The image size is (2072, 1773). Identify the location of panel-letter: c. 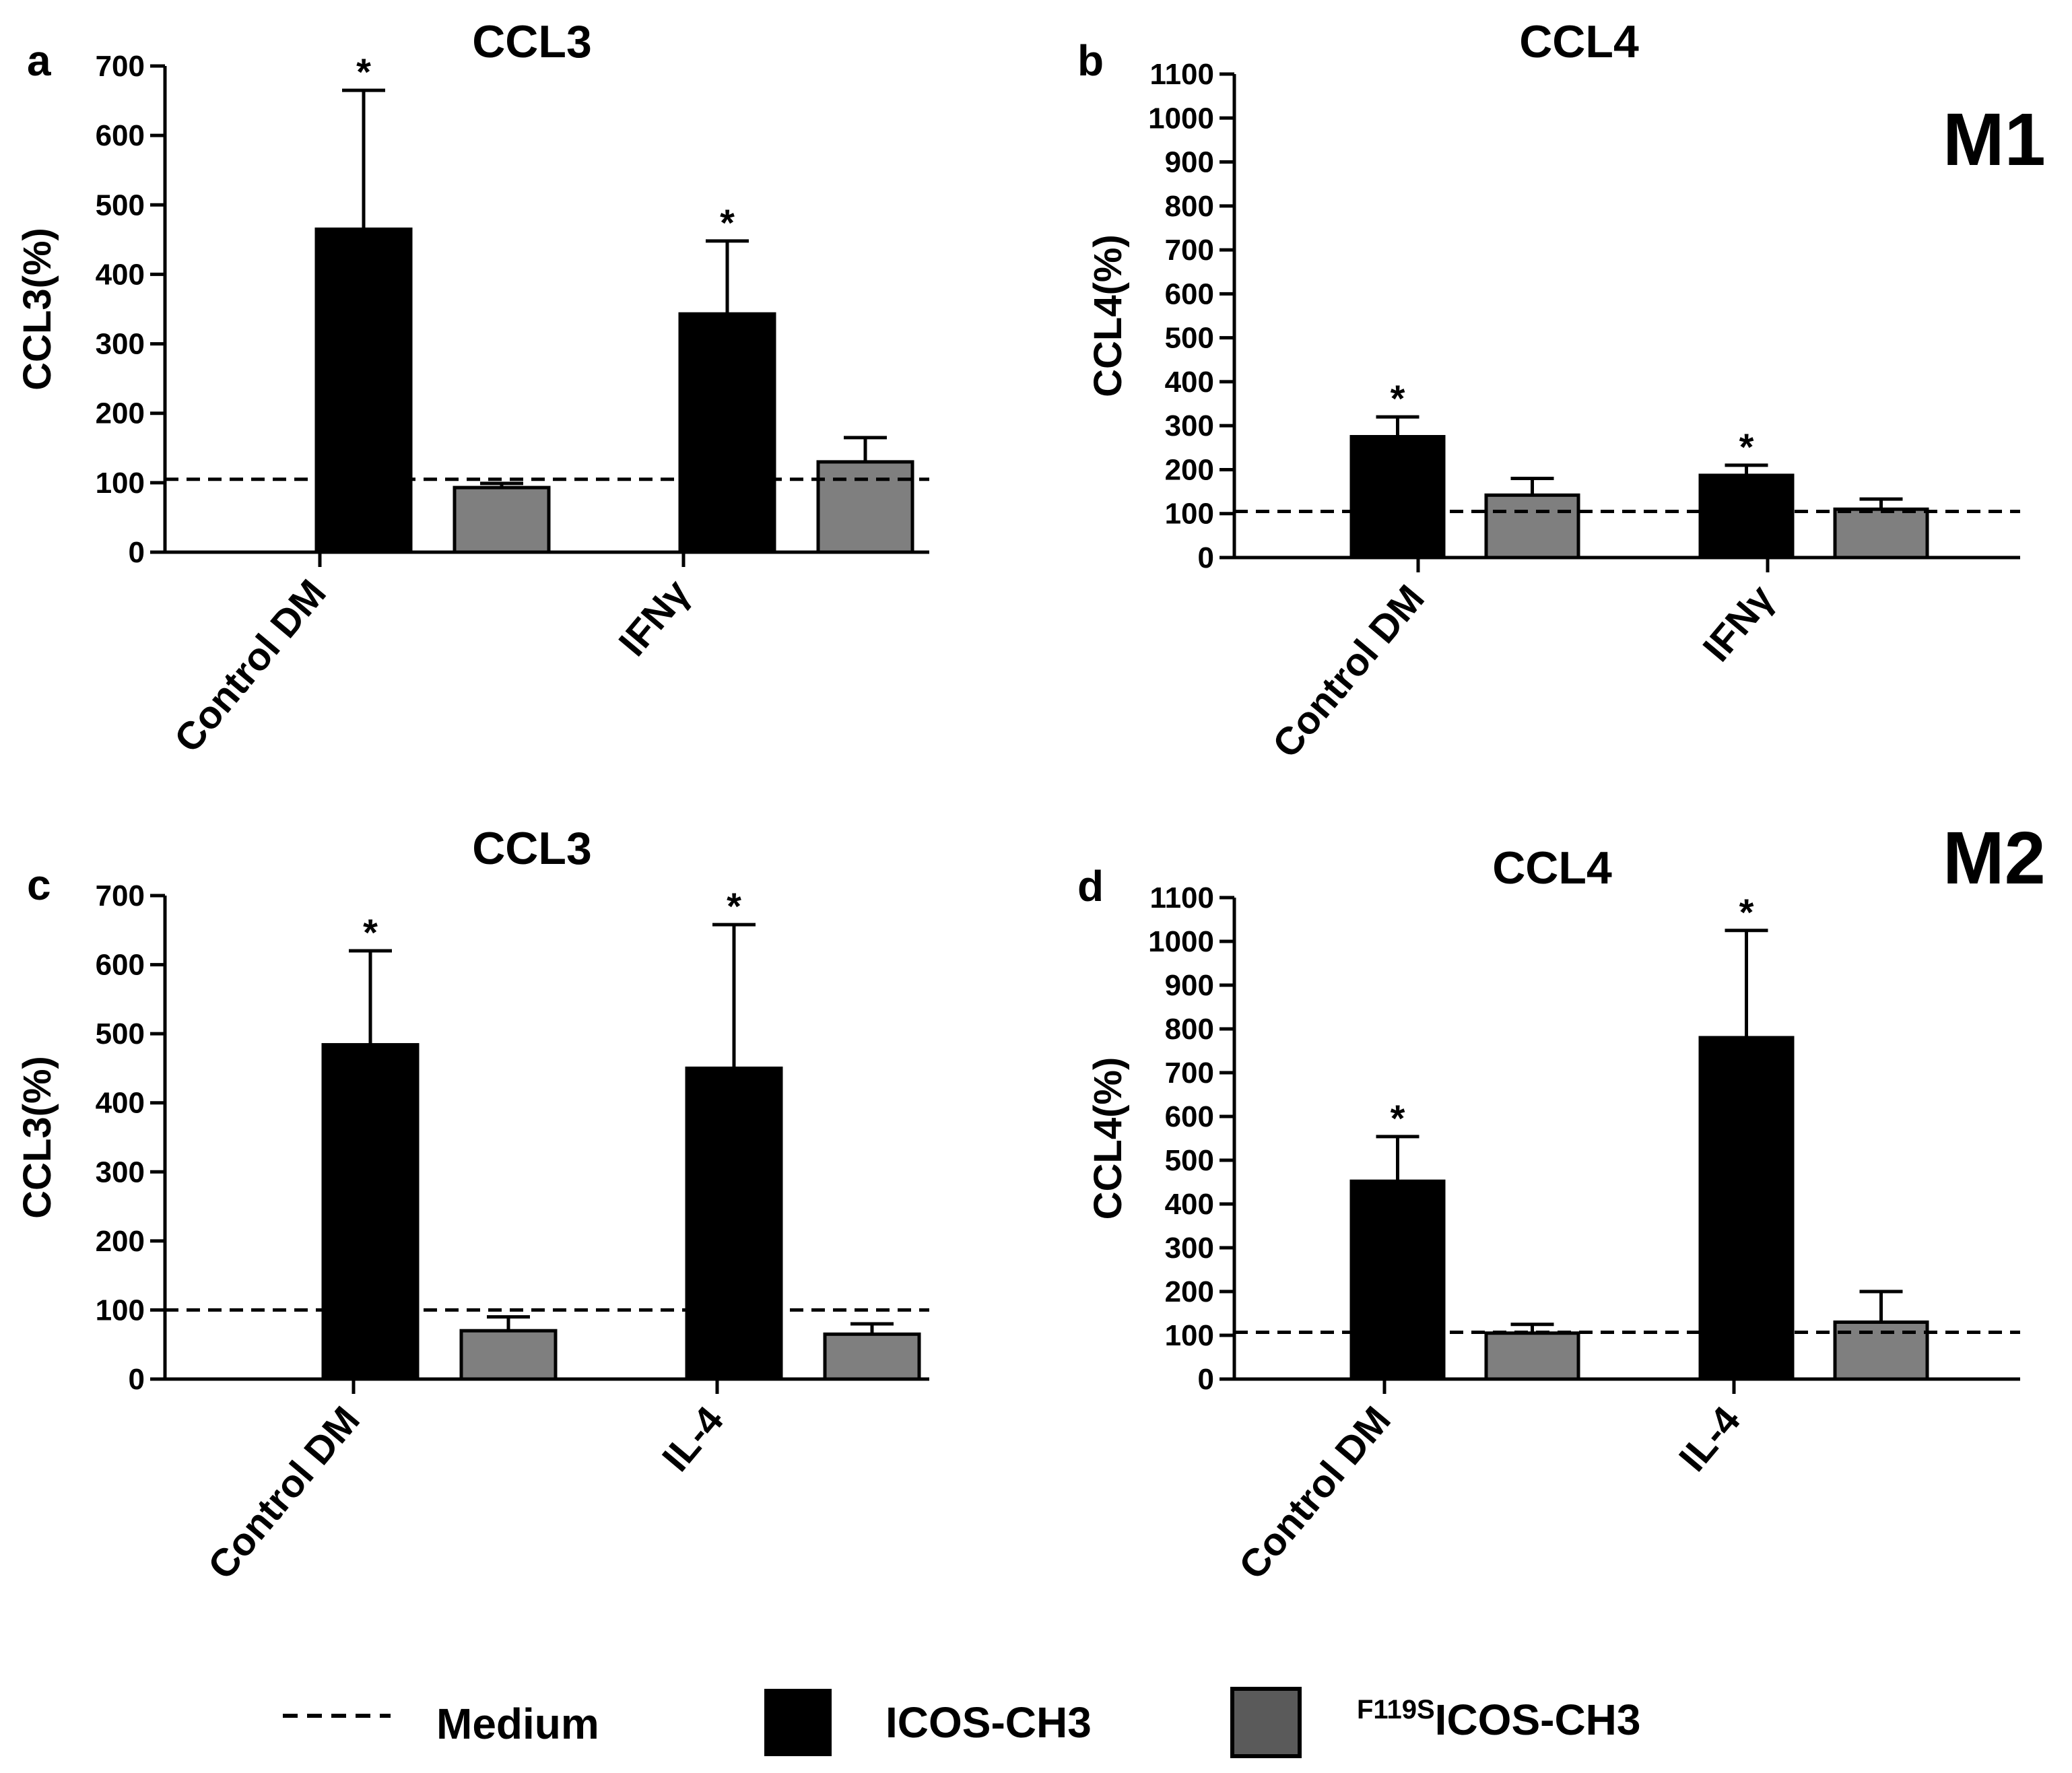
(39, 885).